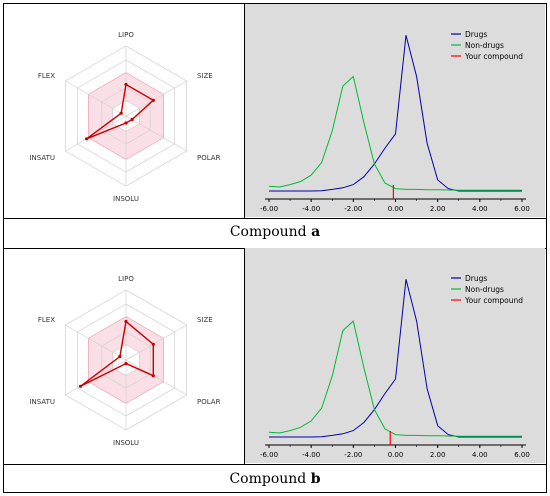 The image size is (550, 496). I want to click on radar-chart-b: LIPO SIZE POLAR INSOLU INSATU FLEX, so click(125, 361).